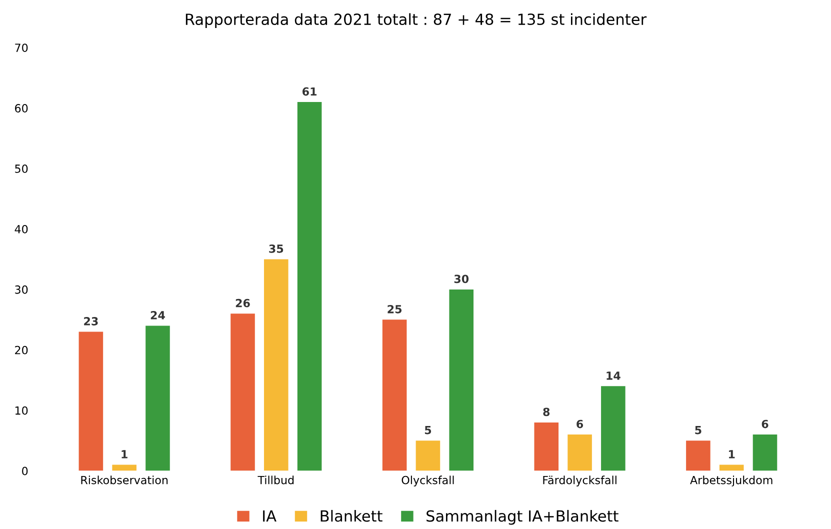 The height and width of the screenshot is (529, 831). I want to click on y-tick-label: 60, so click(21, 108).